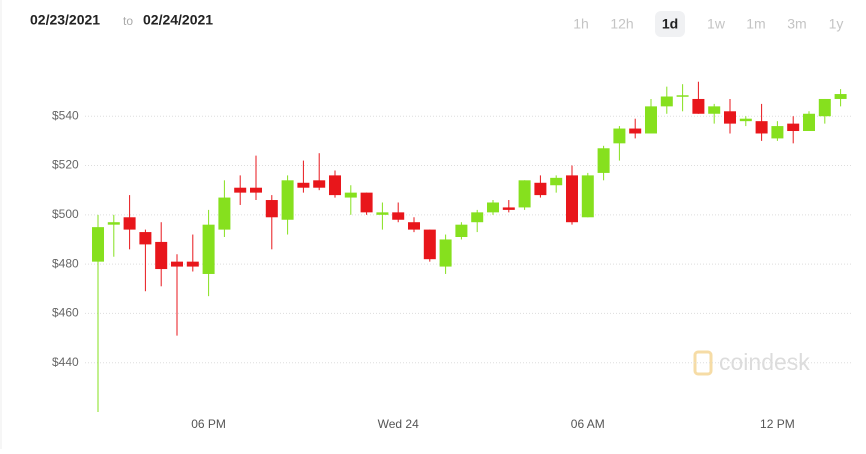 The height and width of the screenshot is (454, 866). Describe the element at coordinates (65, 263) in the screenshot. I see `y-tick-label: $480` at that location.